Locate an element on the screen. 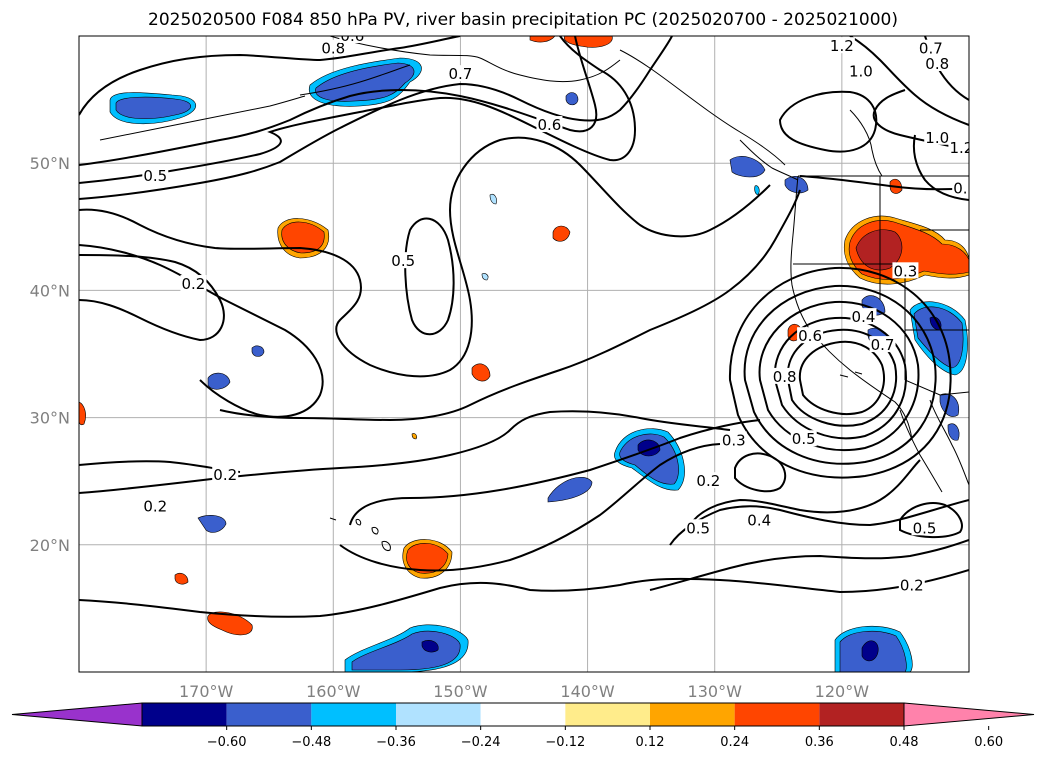  coastline-alaska is located at coordinates (475, 59).